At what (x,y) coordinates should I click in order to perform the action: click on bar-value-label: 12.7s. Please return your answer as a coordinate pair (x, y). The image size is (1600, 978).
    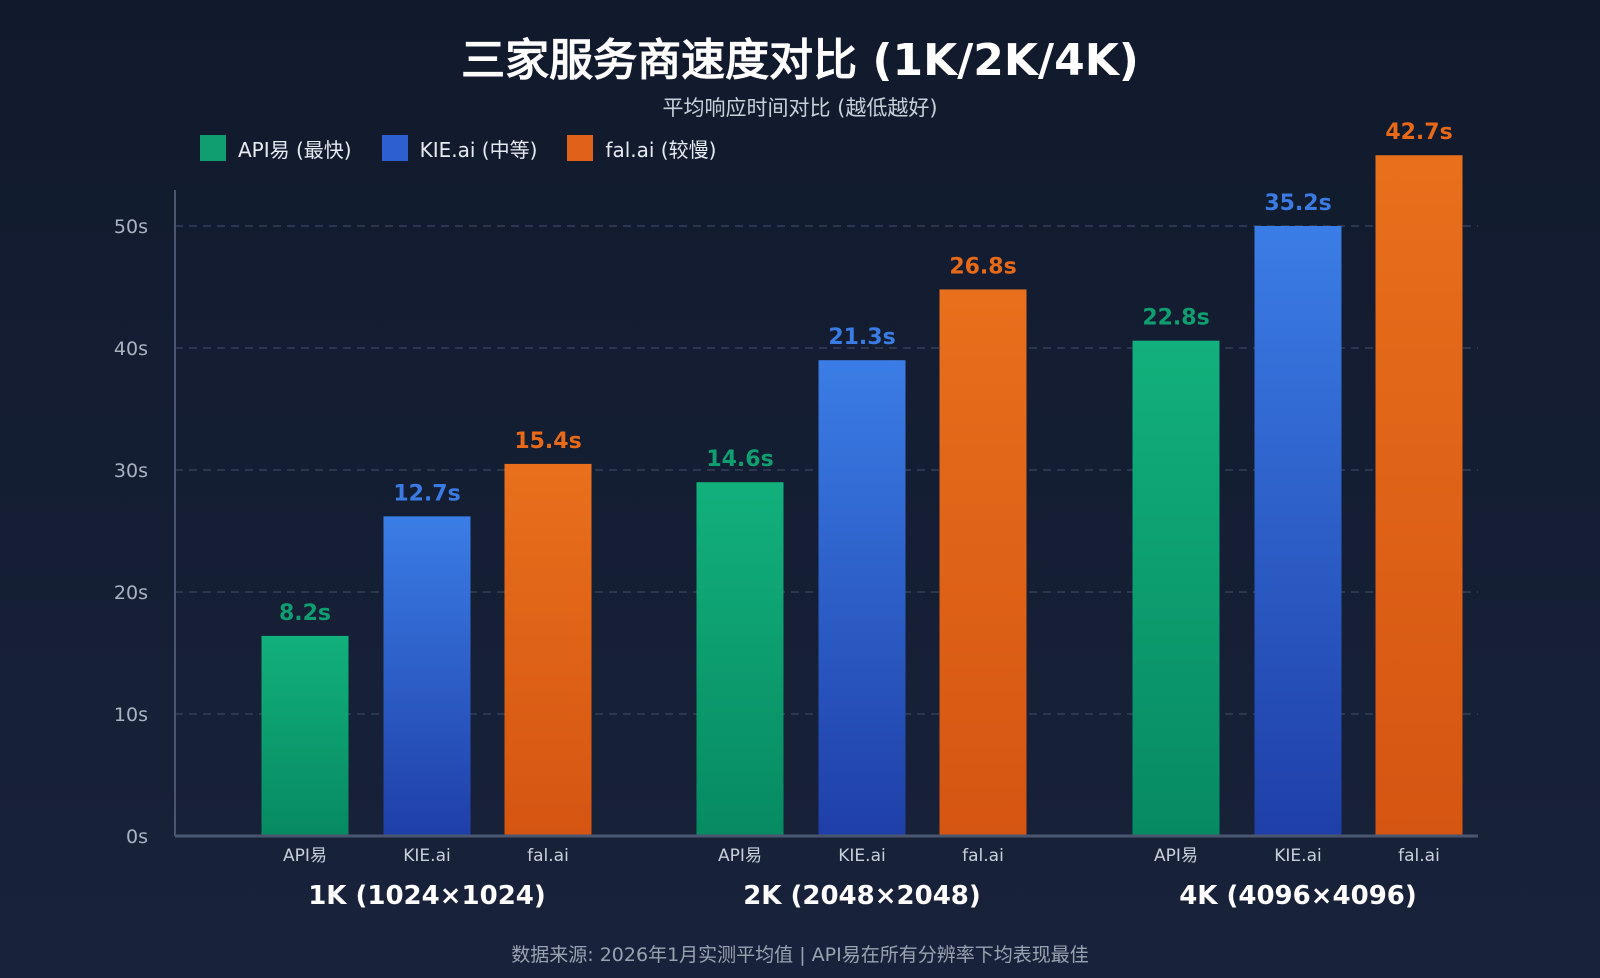
    Looking at the image, I should click on (426, 493).